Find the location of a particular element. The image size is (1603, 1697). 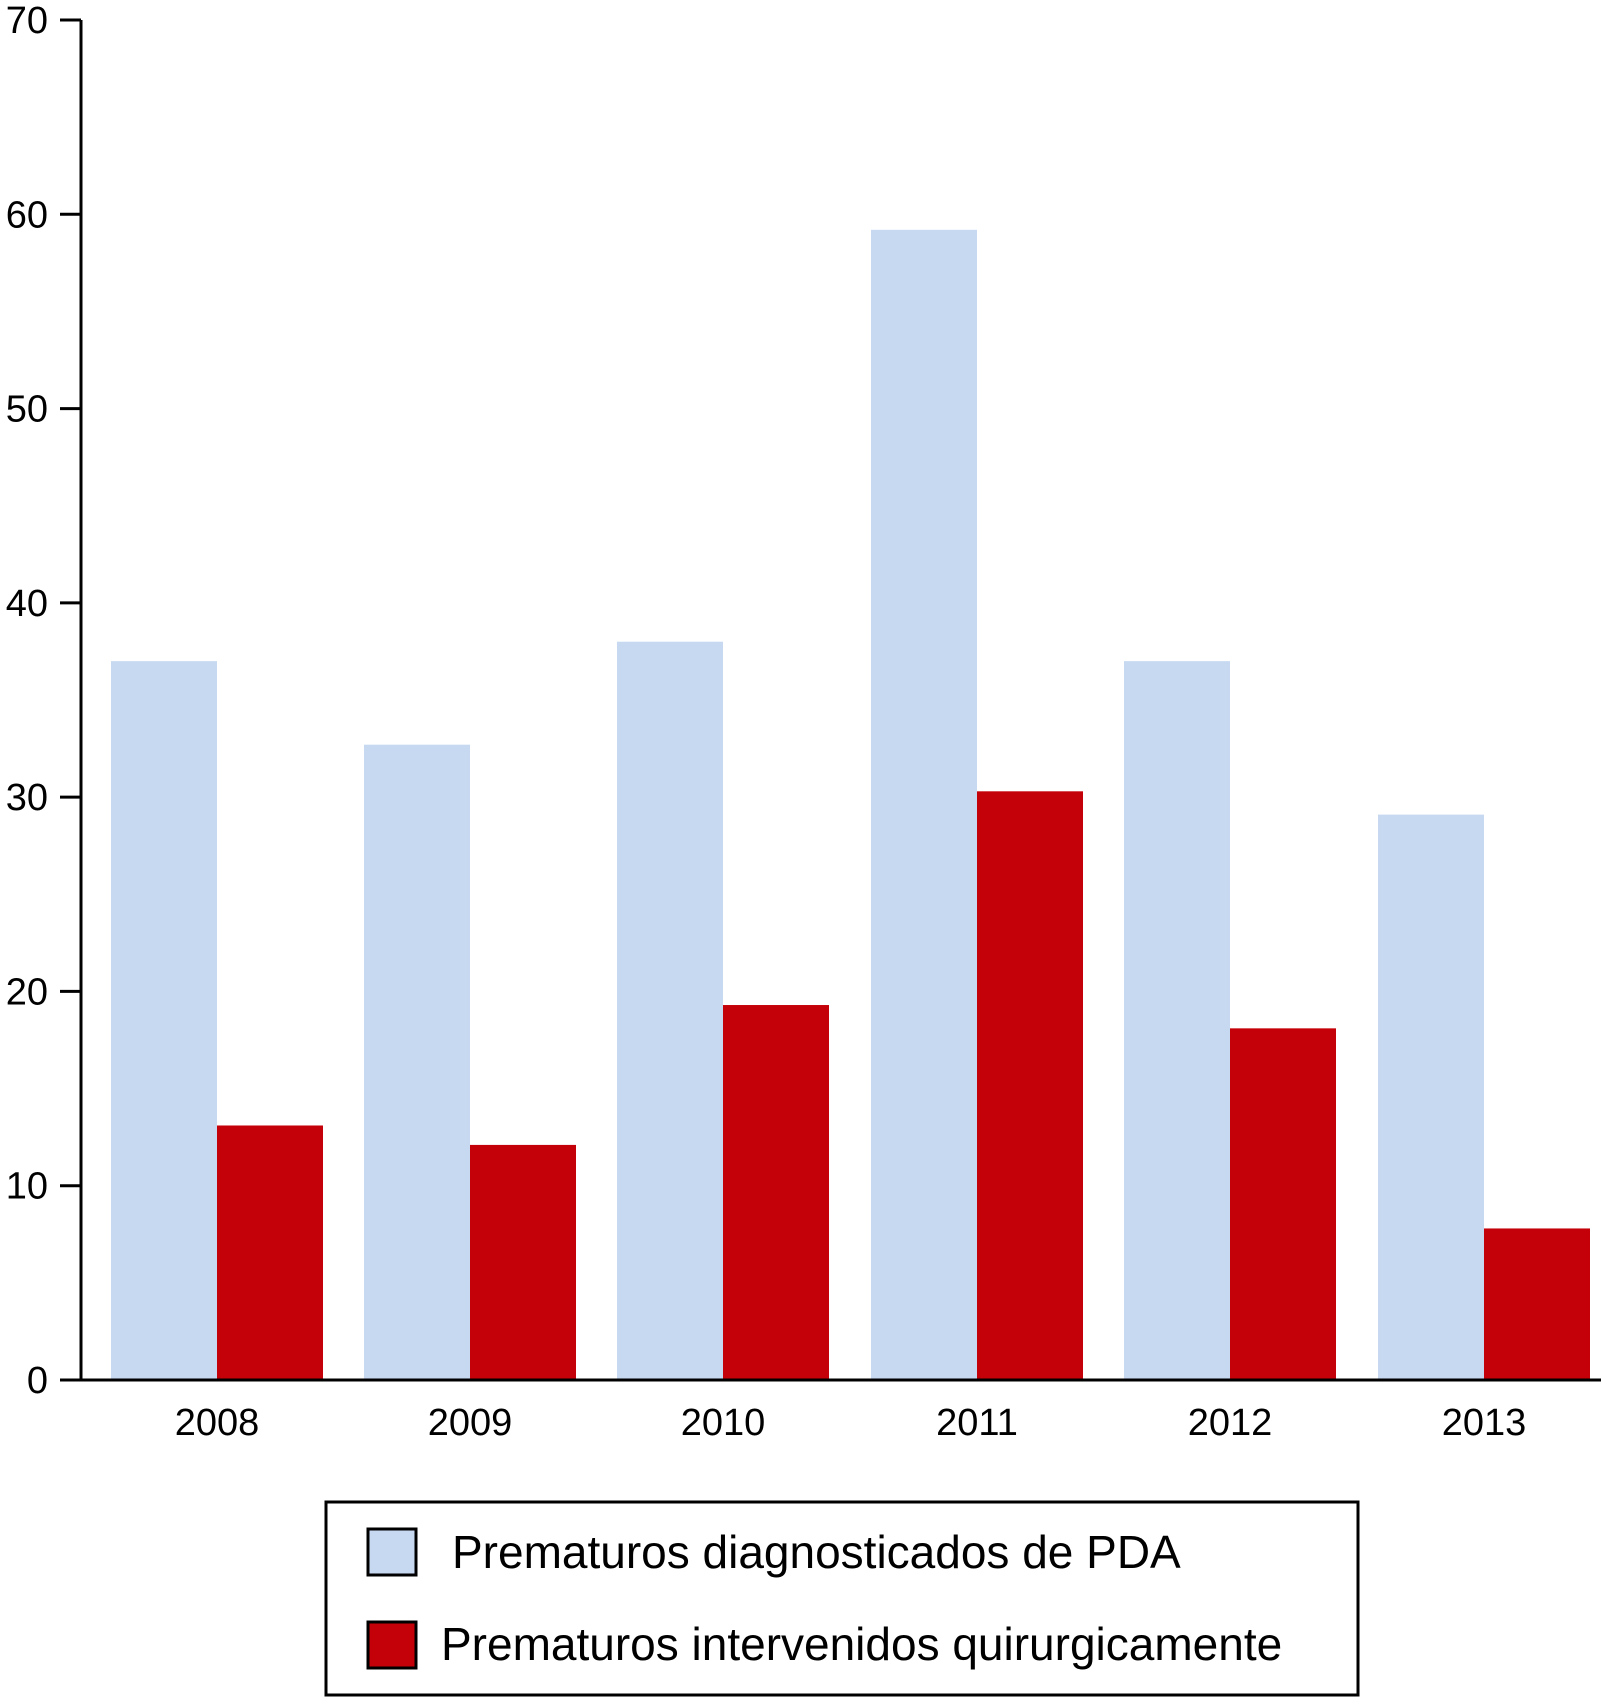

bar-intervenidos-2008 is located at coordinates (270, 1252).